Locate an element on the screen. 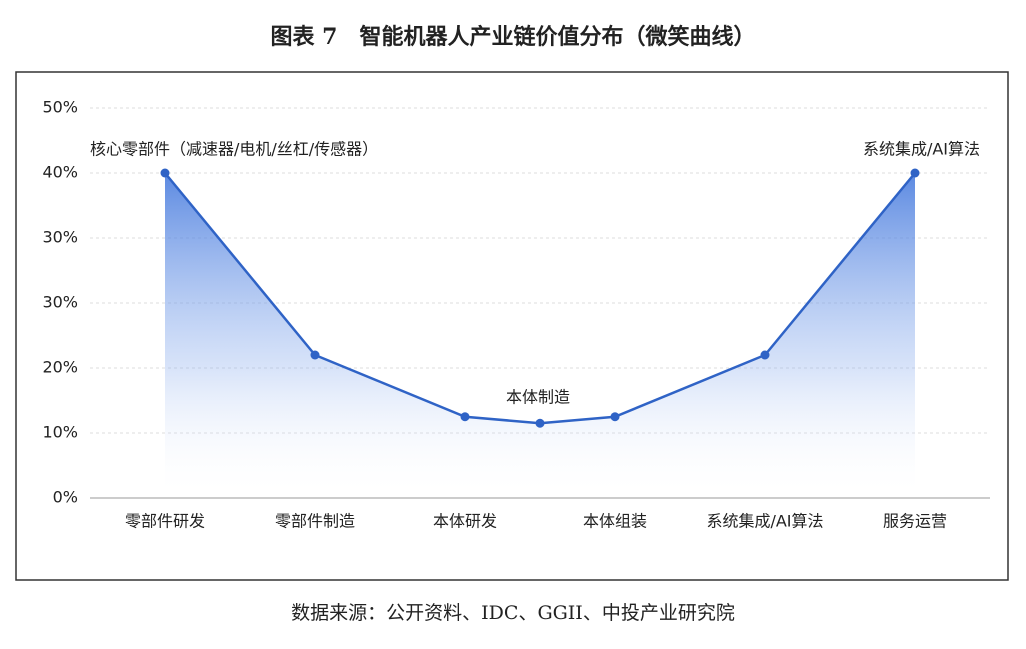 The image size is (1026, 649). x-tick-label: 零部件制造 is located at coordinates (315, 521).